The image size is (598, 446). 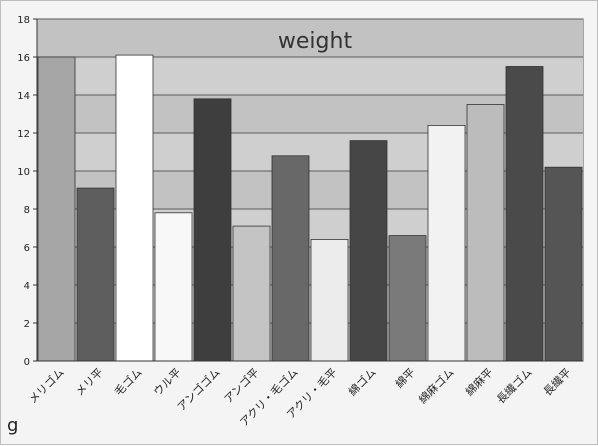 What do you see at coordinates (361, 381) in the screenshot?
I see `x-tick-label: 綿ゴム` at bounding box center [361, 381].